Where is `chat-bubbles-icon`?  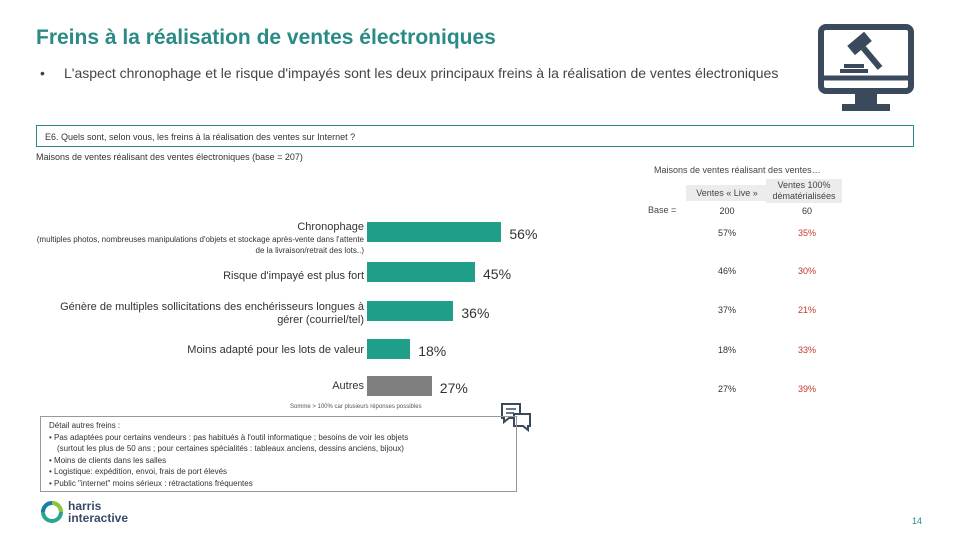
chat-bubbles-icon is located at coordinates (516, 417).